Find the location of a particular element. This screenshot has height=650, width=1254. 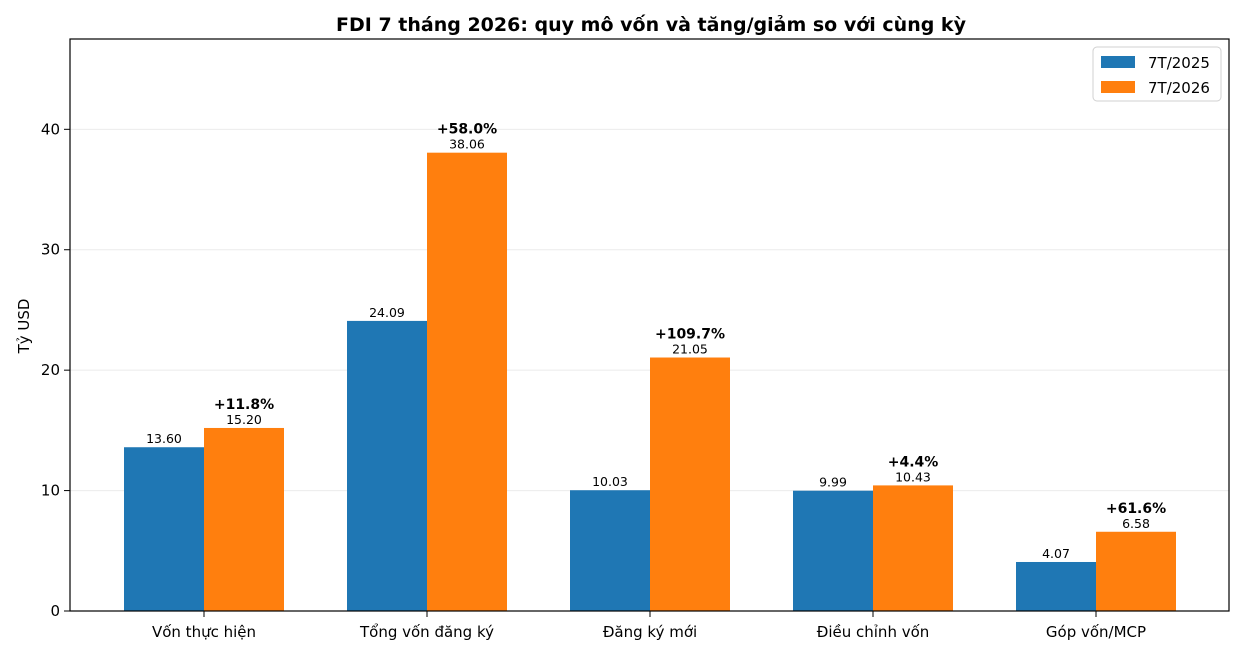

change-percent-label: +11.8% is located at coordinates (244, 405).